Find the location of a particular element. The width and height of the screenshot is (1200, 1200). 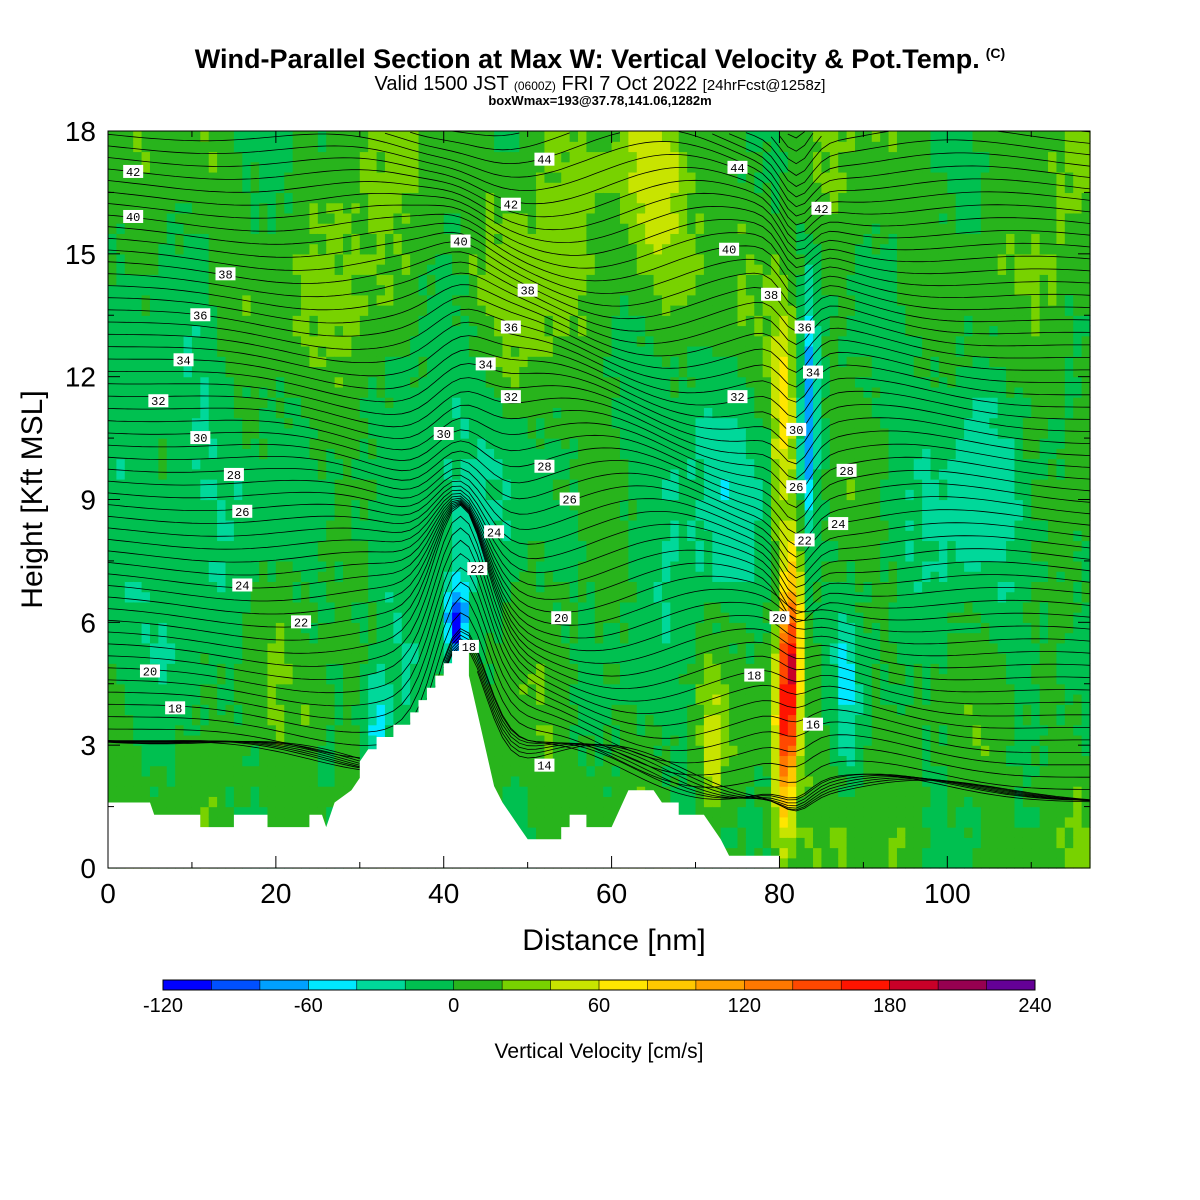

box-wmax-text: boxWmax=193@37.78,141.06,1282m is located at coordinates (600, 100).